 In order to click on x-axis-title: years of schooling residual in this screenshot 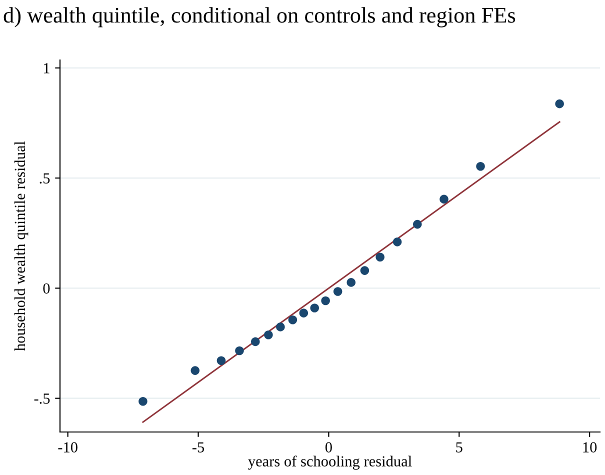, I will do `click(330, 463)`.